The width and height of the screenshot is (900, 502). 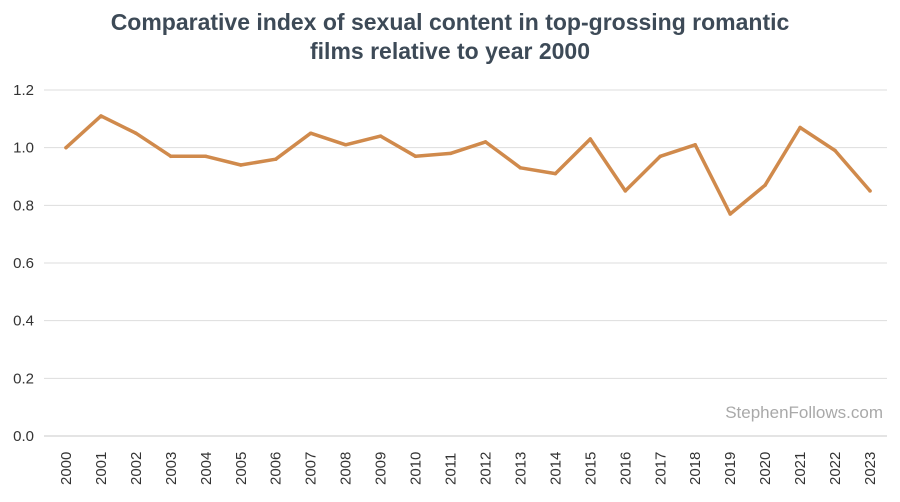 I want to click on y-tick-label: 0.6, so click(x=23, y=263).